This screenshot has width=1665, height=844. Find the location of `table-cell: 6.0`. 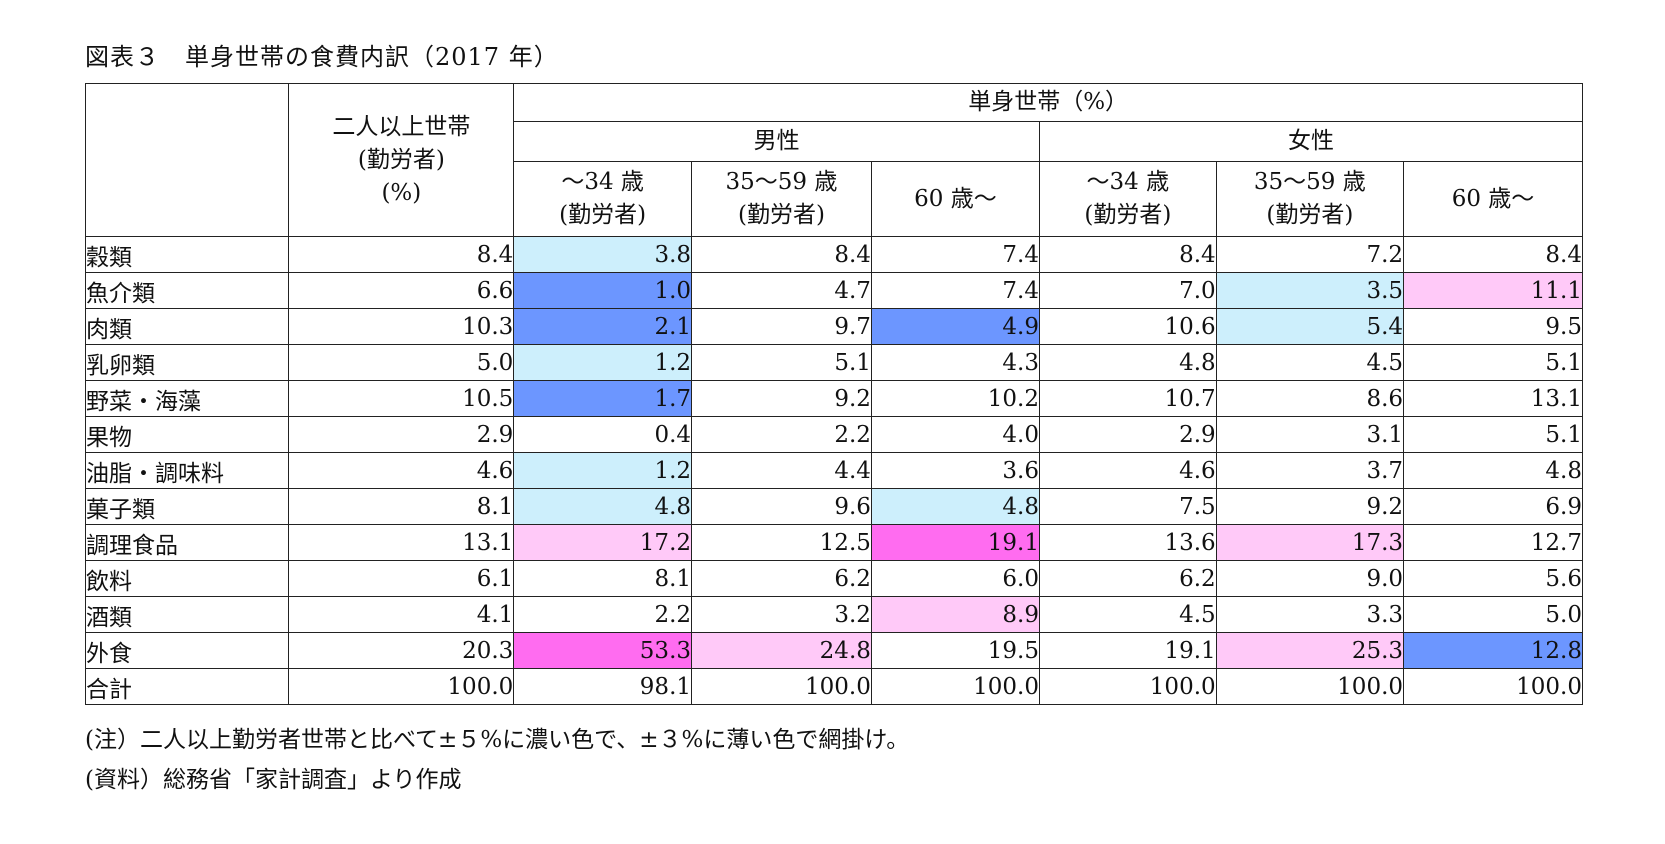

table-cell: 6.0 is located at coordinates (955, 578).